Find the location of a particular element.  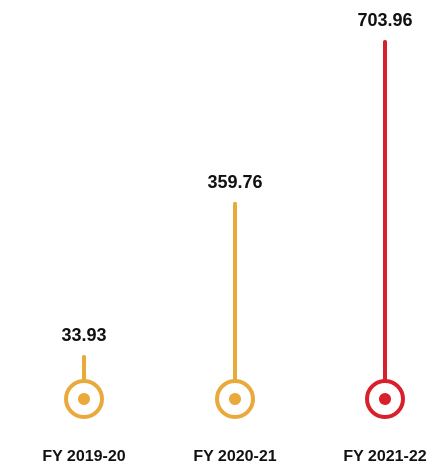

x-tick-label: FY 2021-22 is located at coordinates (384, 456).